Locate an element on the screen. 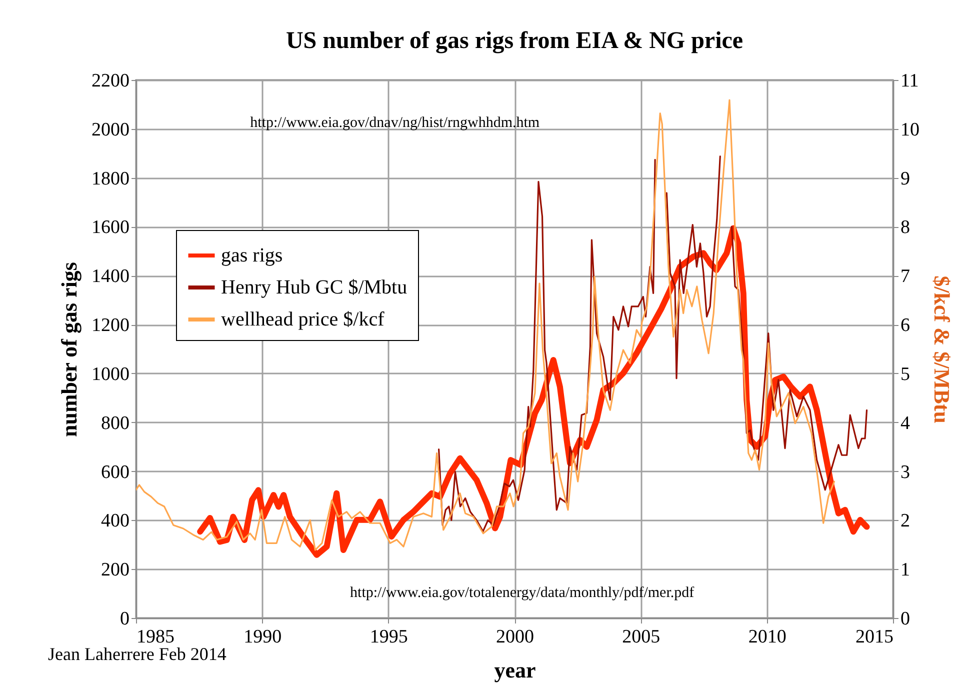 This screenshot has width=980, height=700. y2-tick-label: 11 is located at coordinates (909, 81).